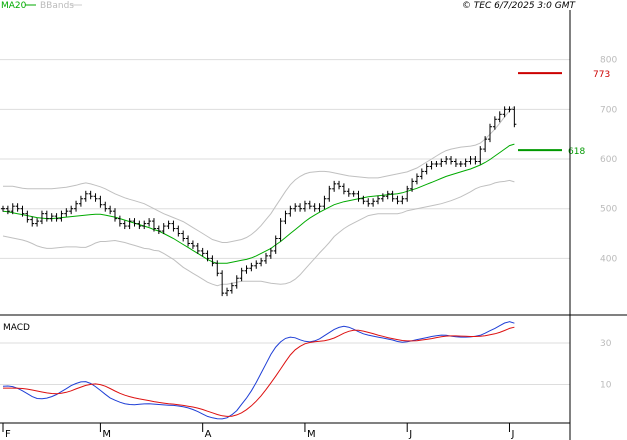 The image size is (627, 440). I want to click on price-tick-label: 700, so click(608, 110).